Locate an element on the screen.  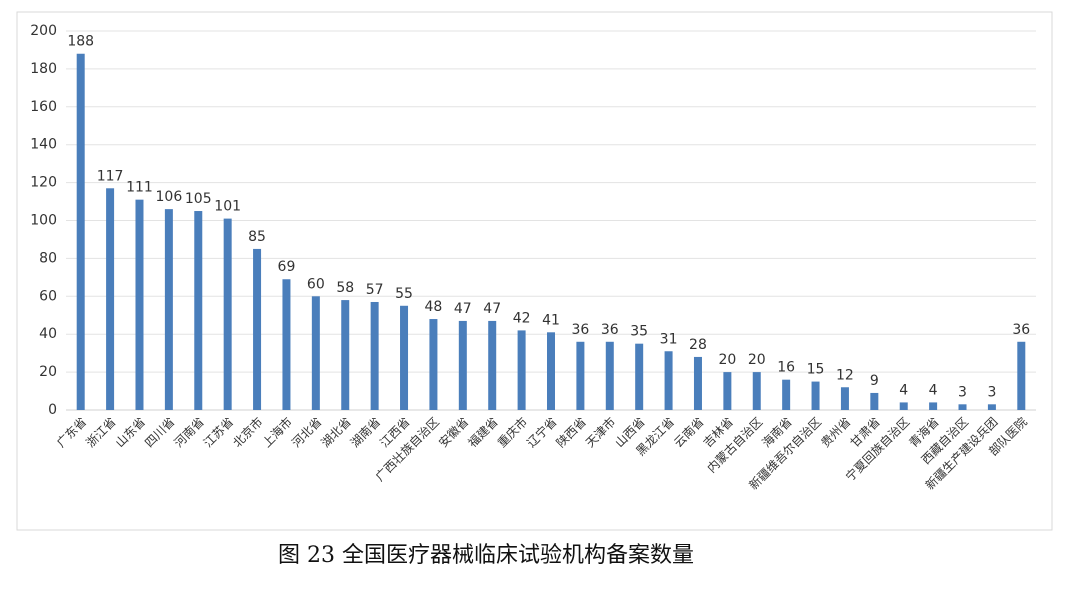
y-tick-label: 160 is located at coordinates (43, 107).